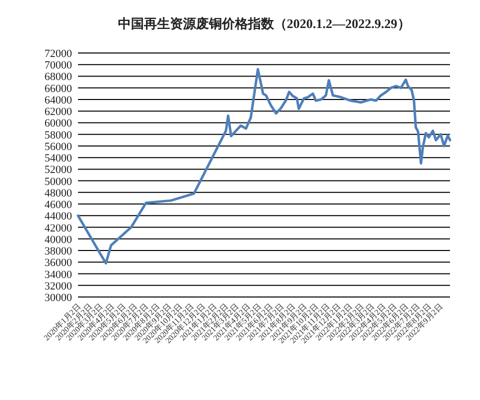 The width and height of the screenshot is (480, 400). What do you see at coordinates (58, 88) in the screenshot?
I see `y-tick-label: 66000` at bounding box center [58, 88].